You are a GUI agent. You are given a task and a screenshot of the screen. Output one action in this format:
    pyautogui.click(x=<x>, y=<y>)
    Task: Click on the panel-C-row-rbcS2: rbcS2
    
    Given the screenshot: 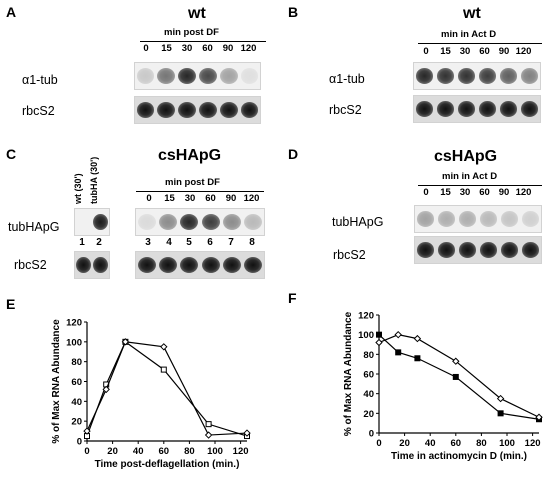 What is the action you would take?
    pyautogui.click(x=30, y=265)
    